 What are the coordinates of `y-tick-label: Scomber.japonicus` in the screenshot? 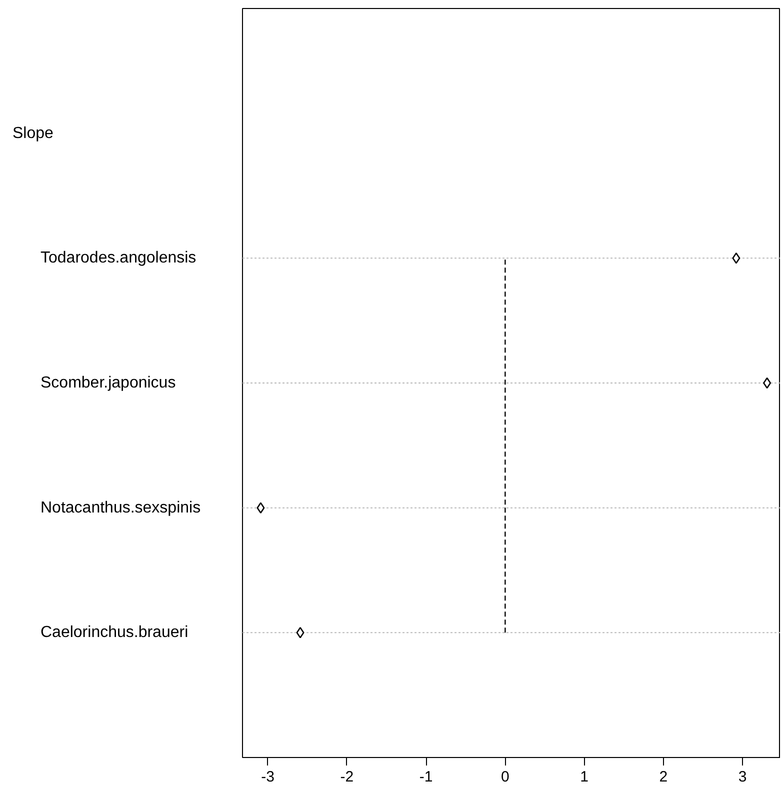 It's located at (108, 383).